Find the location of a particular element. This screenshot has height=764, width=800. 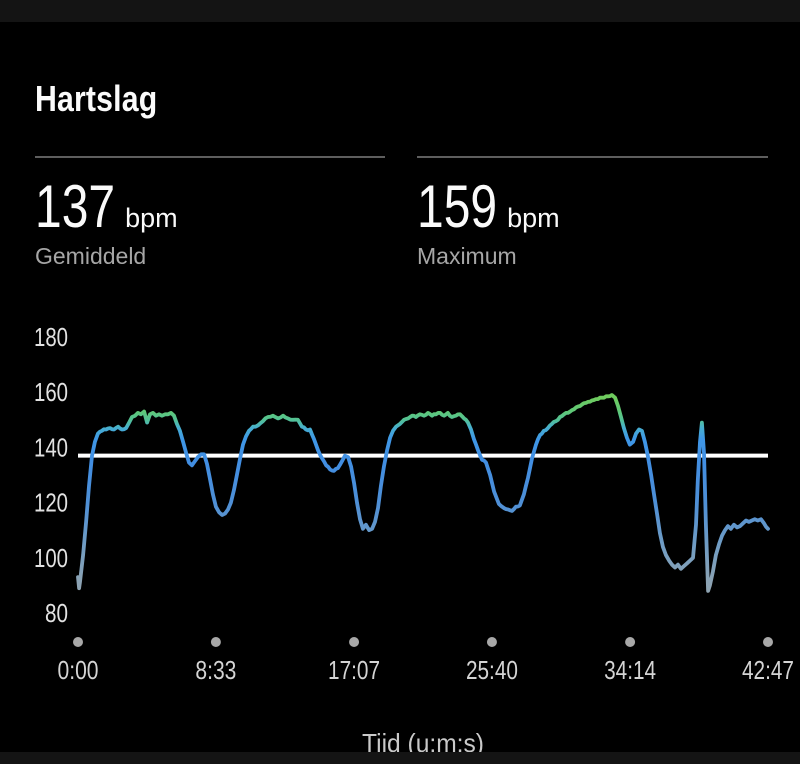

svg-text: 8:33 is located at coordinates (215, 670).